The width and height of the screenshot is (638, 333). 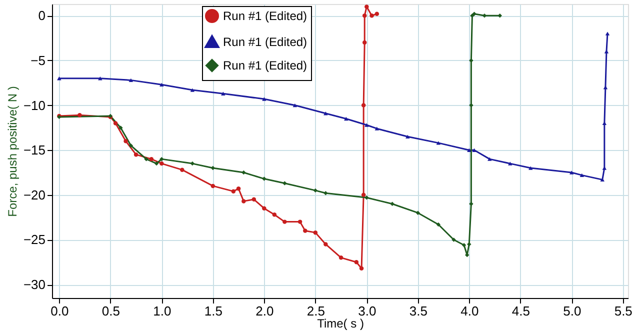 I want to click on x-tick-label: 4.0, so click(x=469, y=311).